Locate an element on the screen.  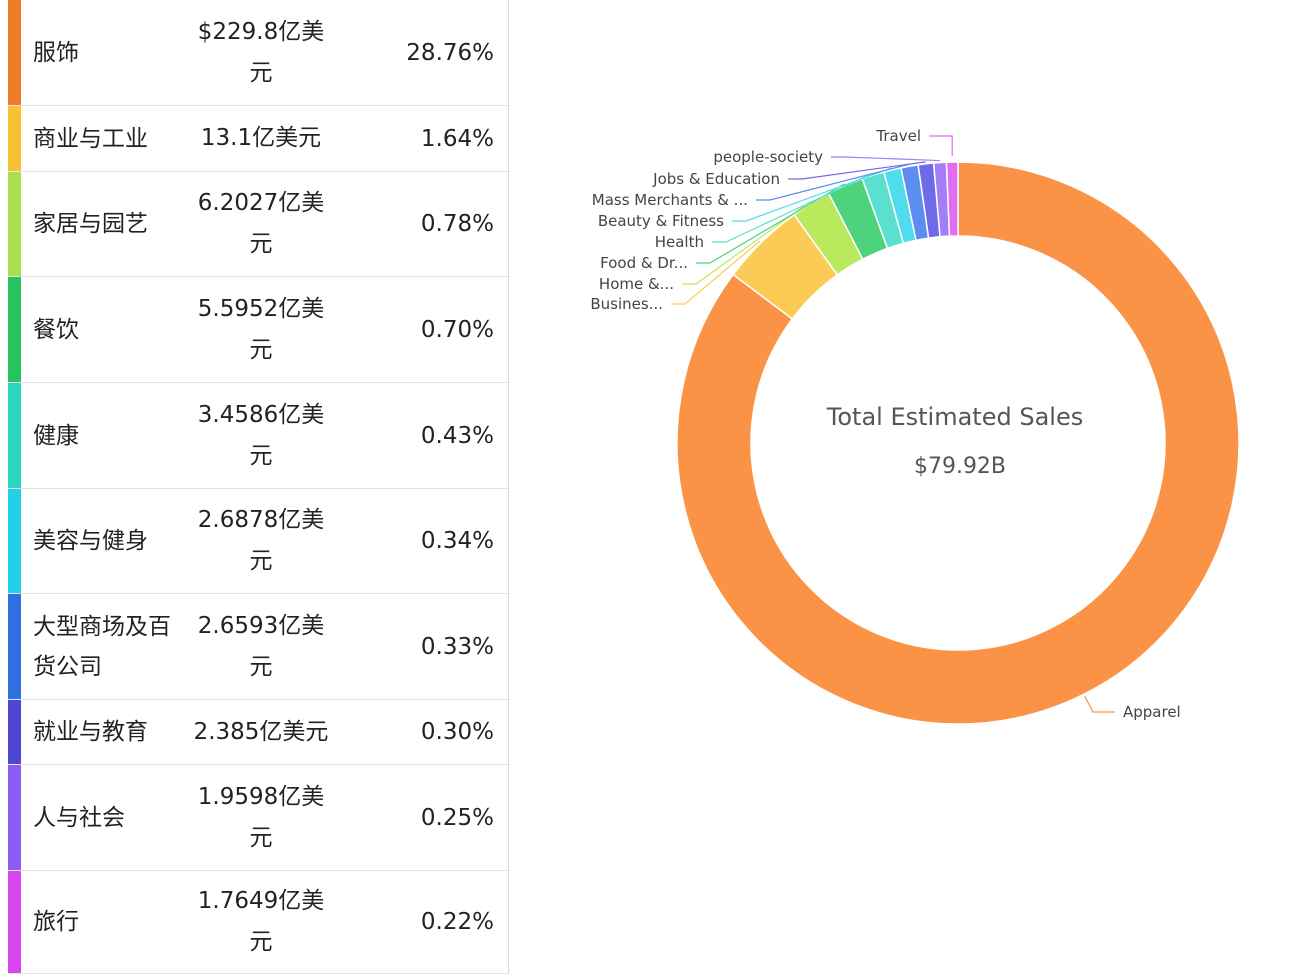
table-row: 家居与园艺 6.2027亿美元 0.78% is located at coordinates (258, 224).